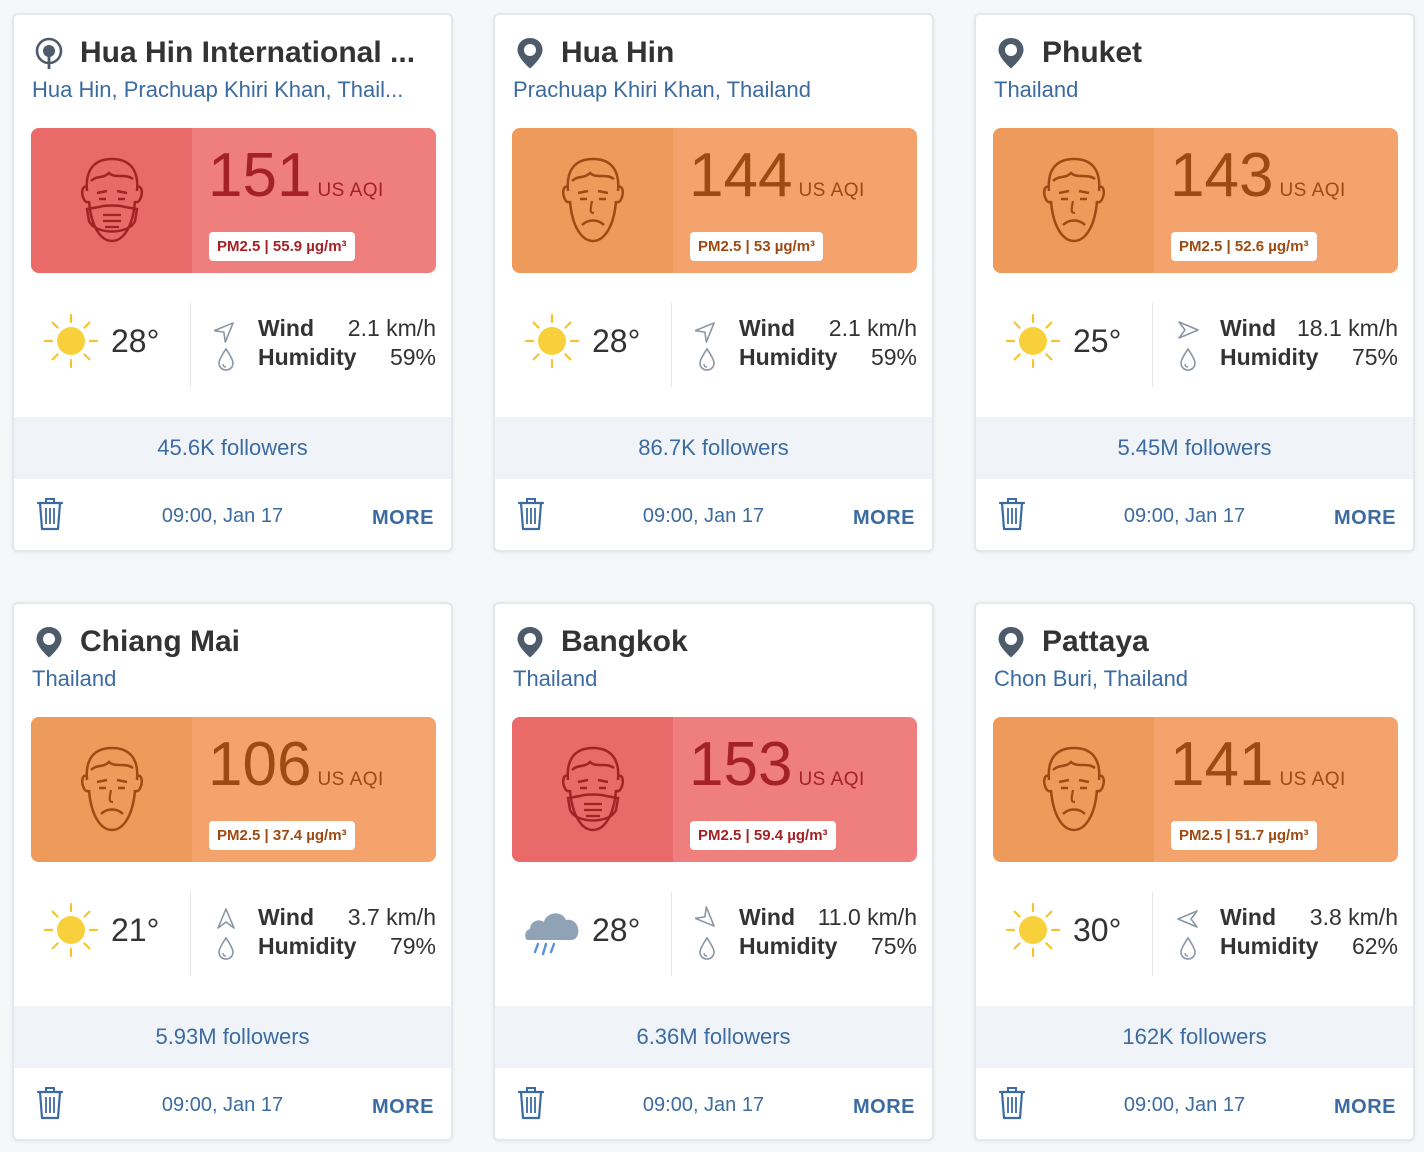 This screenshot has width=1424, height=1152. Describe the element at coordinates (1196, 53) in the screenshot. I see `card-header: Phuket` at that location.